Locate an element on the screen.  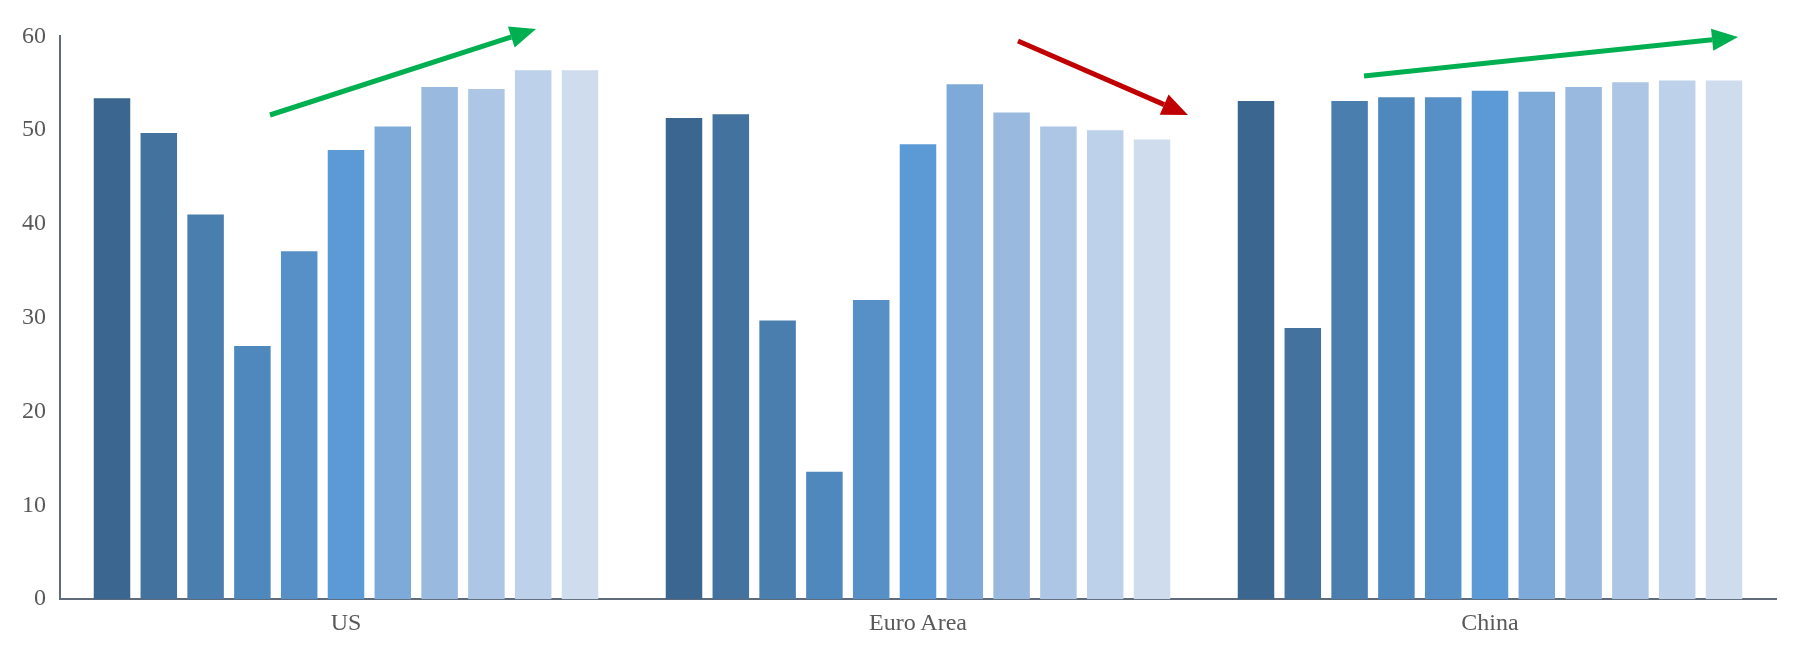
y-tick-label: 30 is located at coordinates (34, 316).